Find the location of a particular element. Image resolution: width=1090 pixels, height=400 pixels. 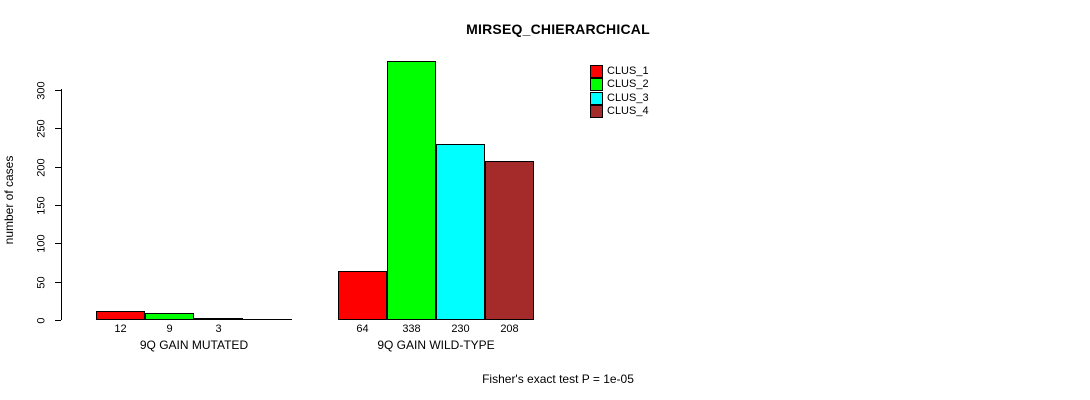

legend-label: CLUS_1 is located at coordinates (628, 71).